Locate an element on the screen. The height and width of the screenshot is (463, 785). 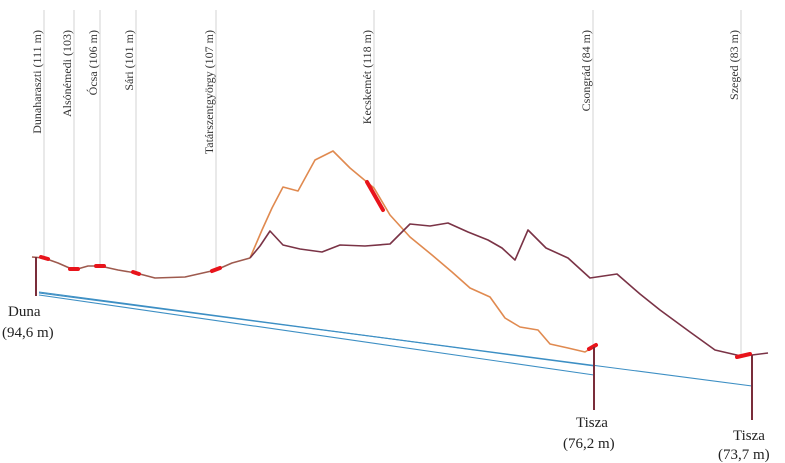
water-line-to-csongrad-lower is located at coordinates (316, 335).